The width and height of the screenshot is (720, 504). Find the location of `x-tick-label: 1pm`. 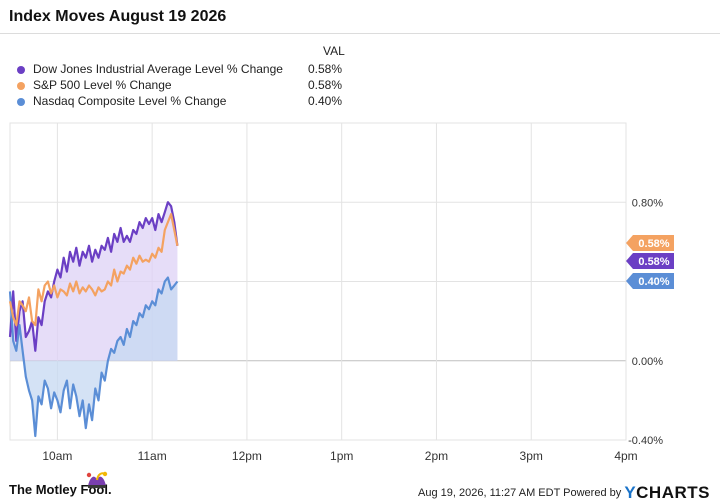

x-tick-label: 1pm is located at coordinates (341, 456).